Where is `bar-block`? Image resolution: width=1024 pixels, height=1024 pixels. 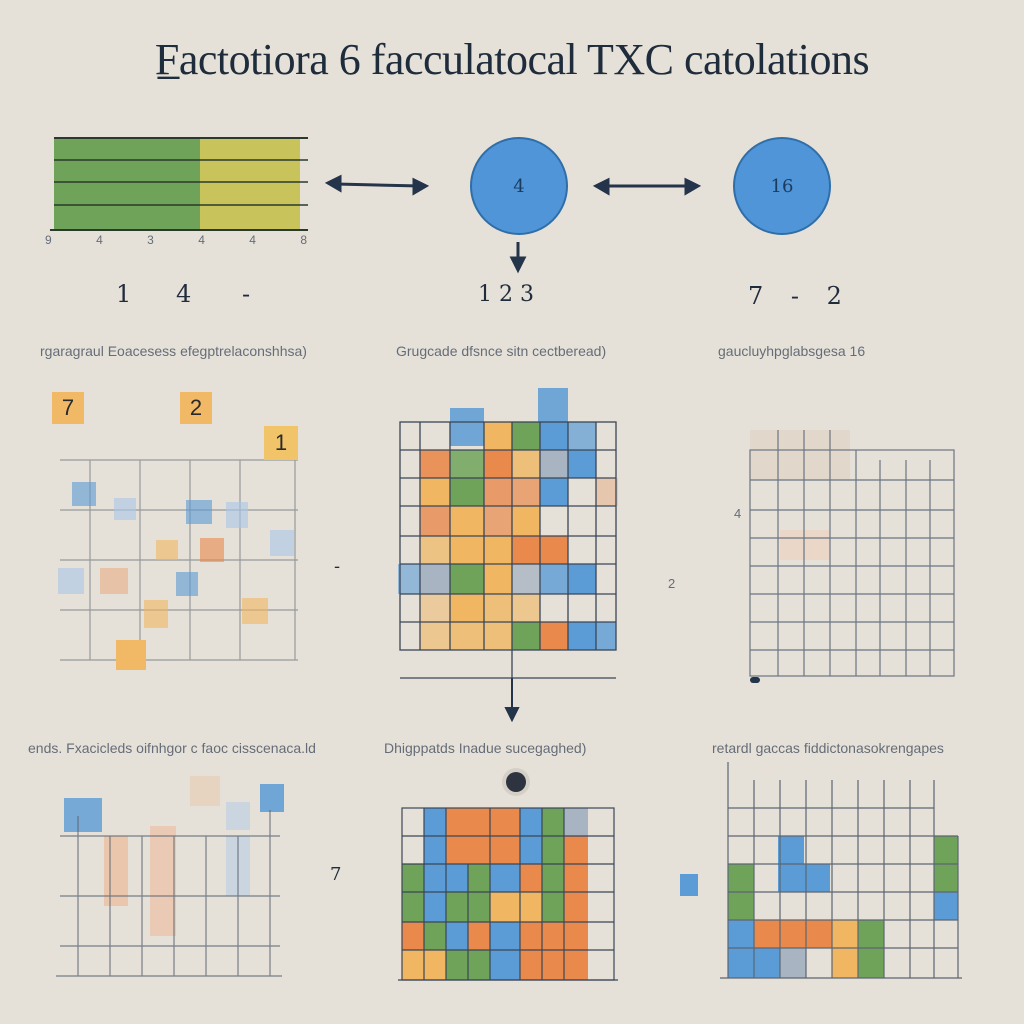 bar-block is located at coordinates (179, 184).